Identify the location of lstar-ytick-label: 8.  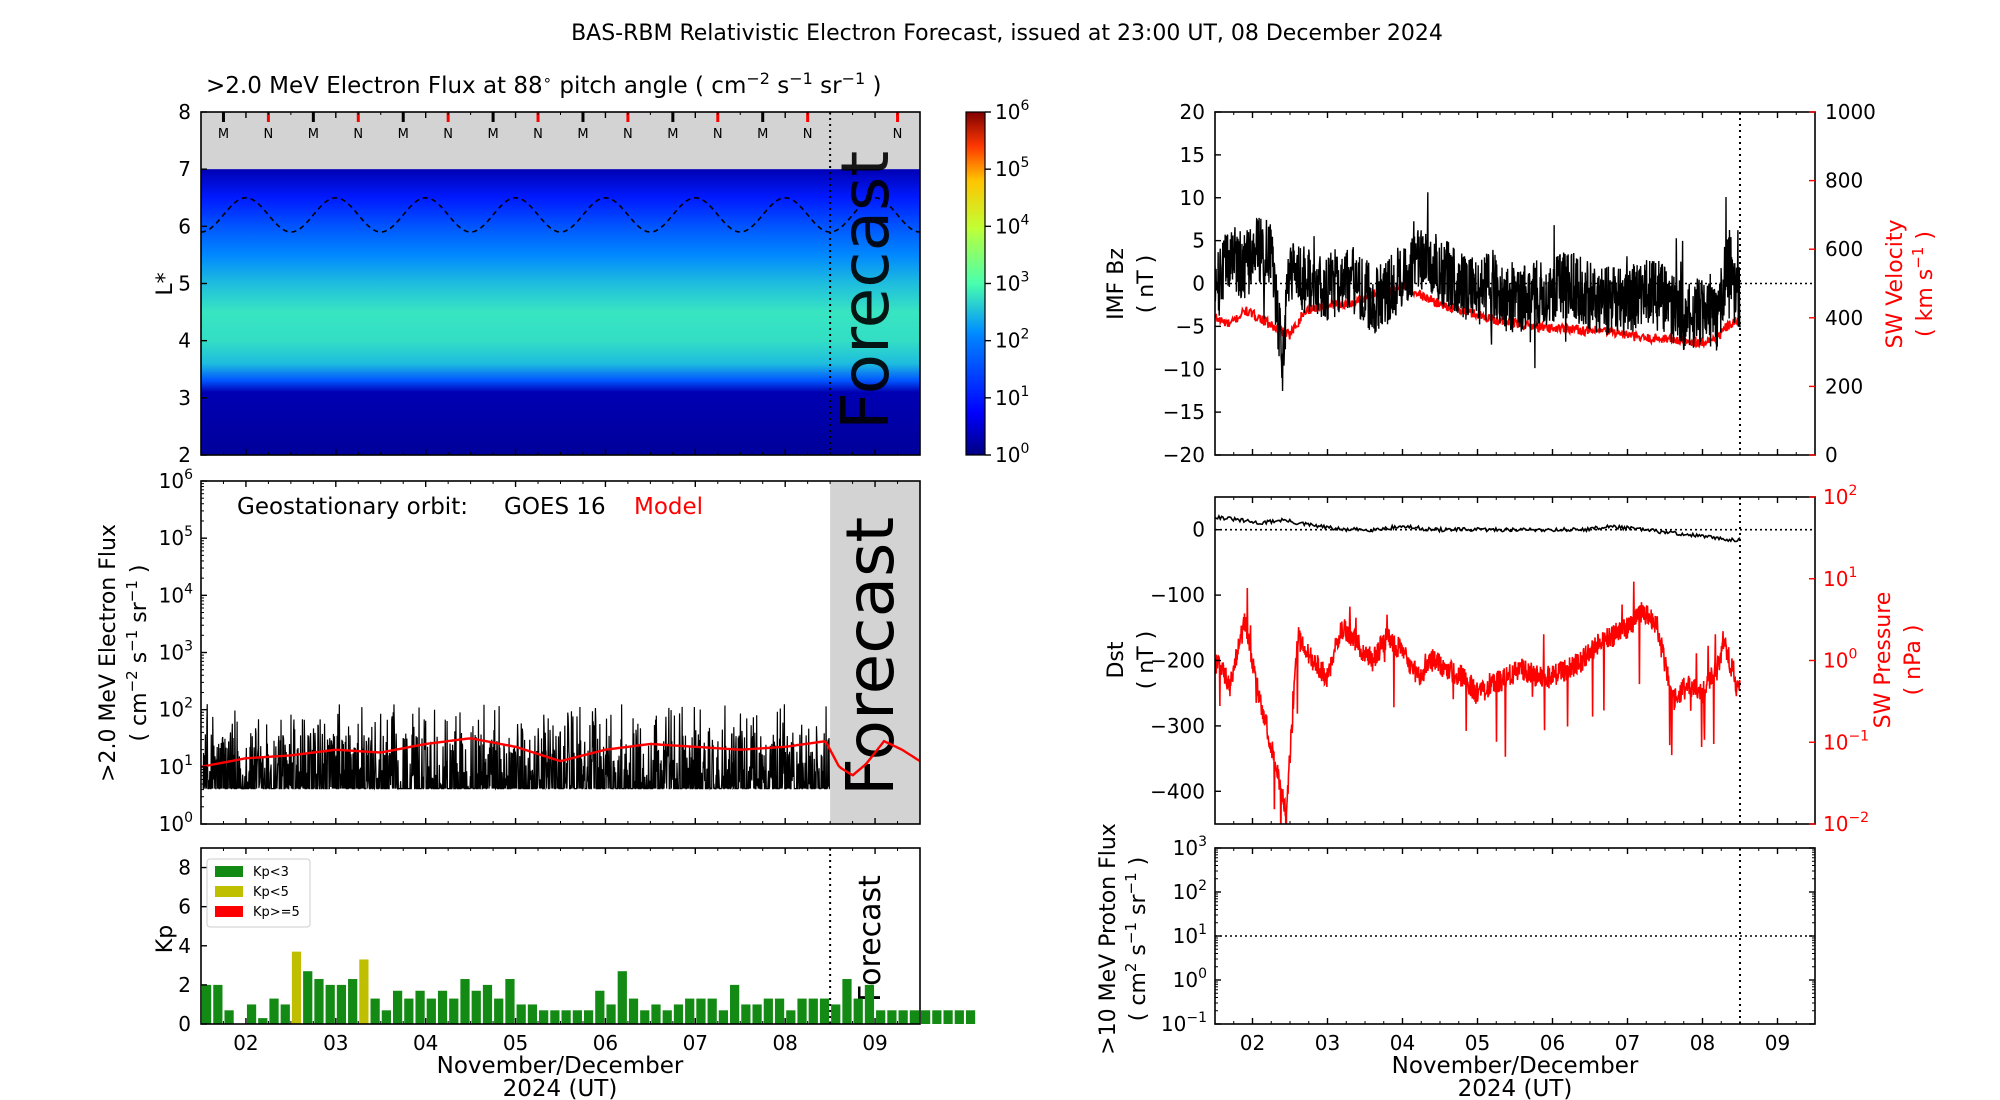
(184, 112).